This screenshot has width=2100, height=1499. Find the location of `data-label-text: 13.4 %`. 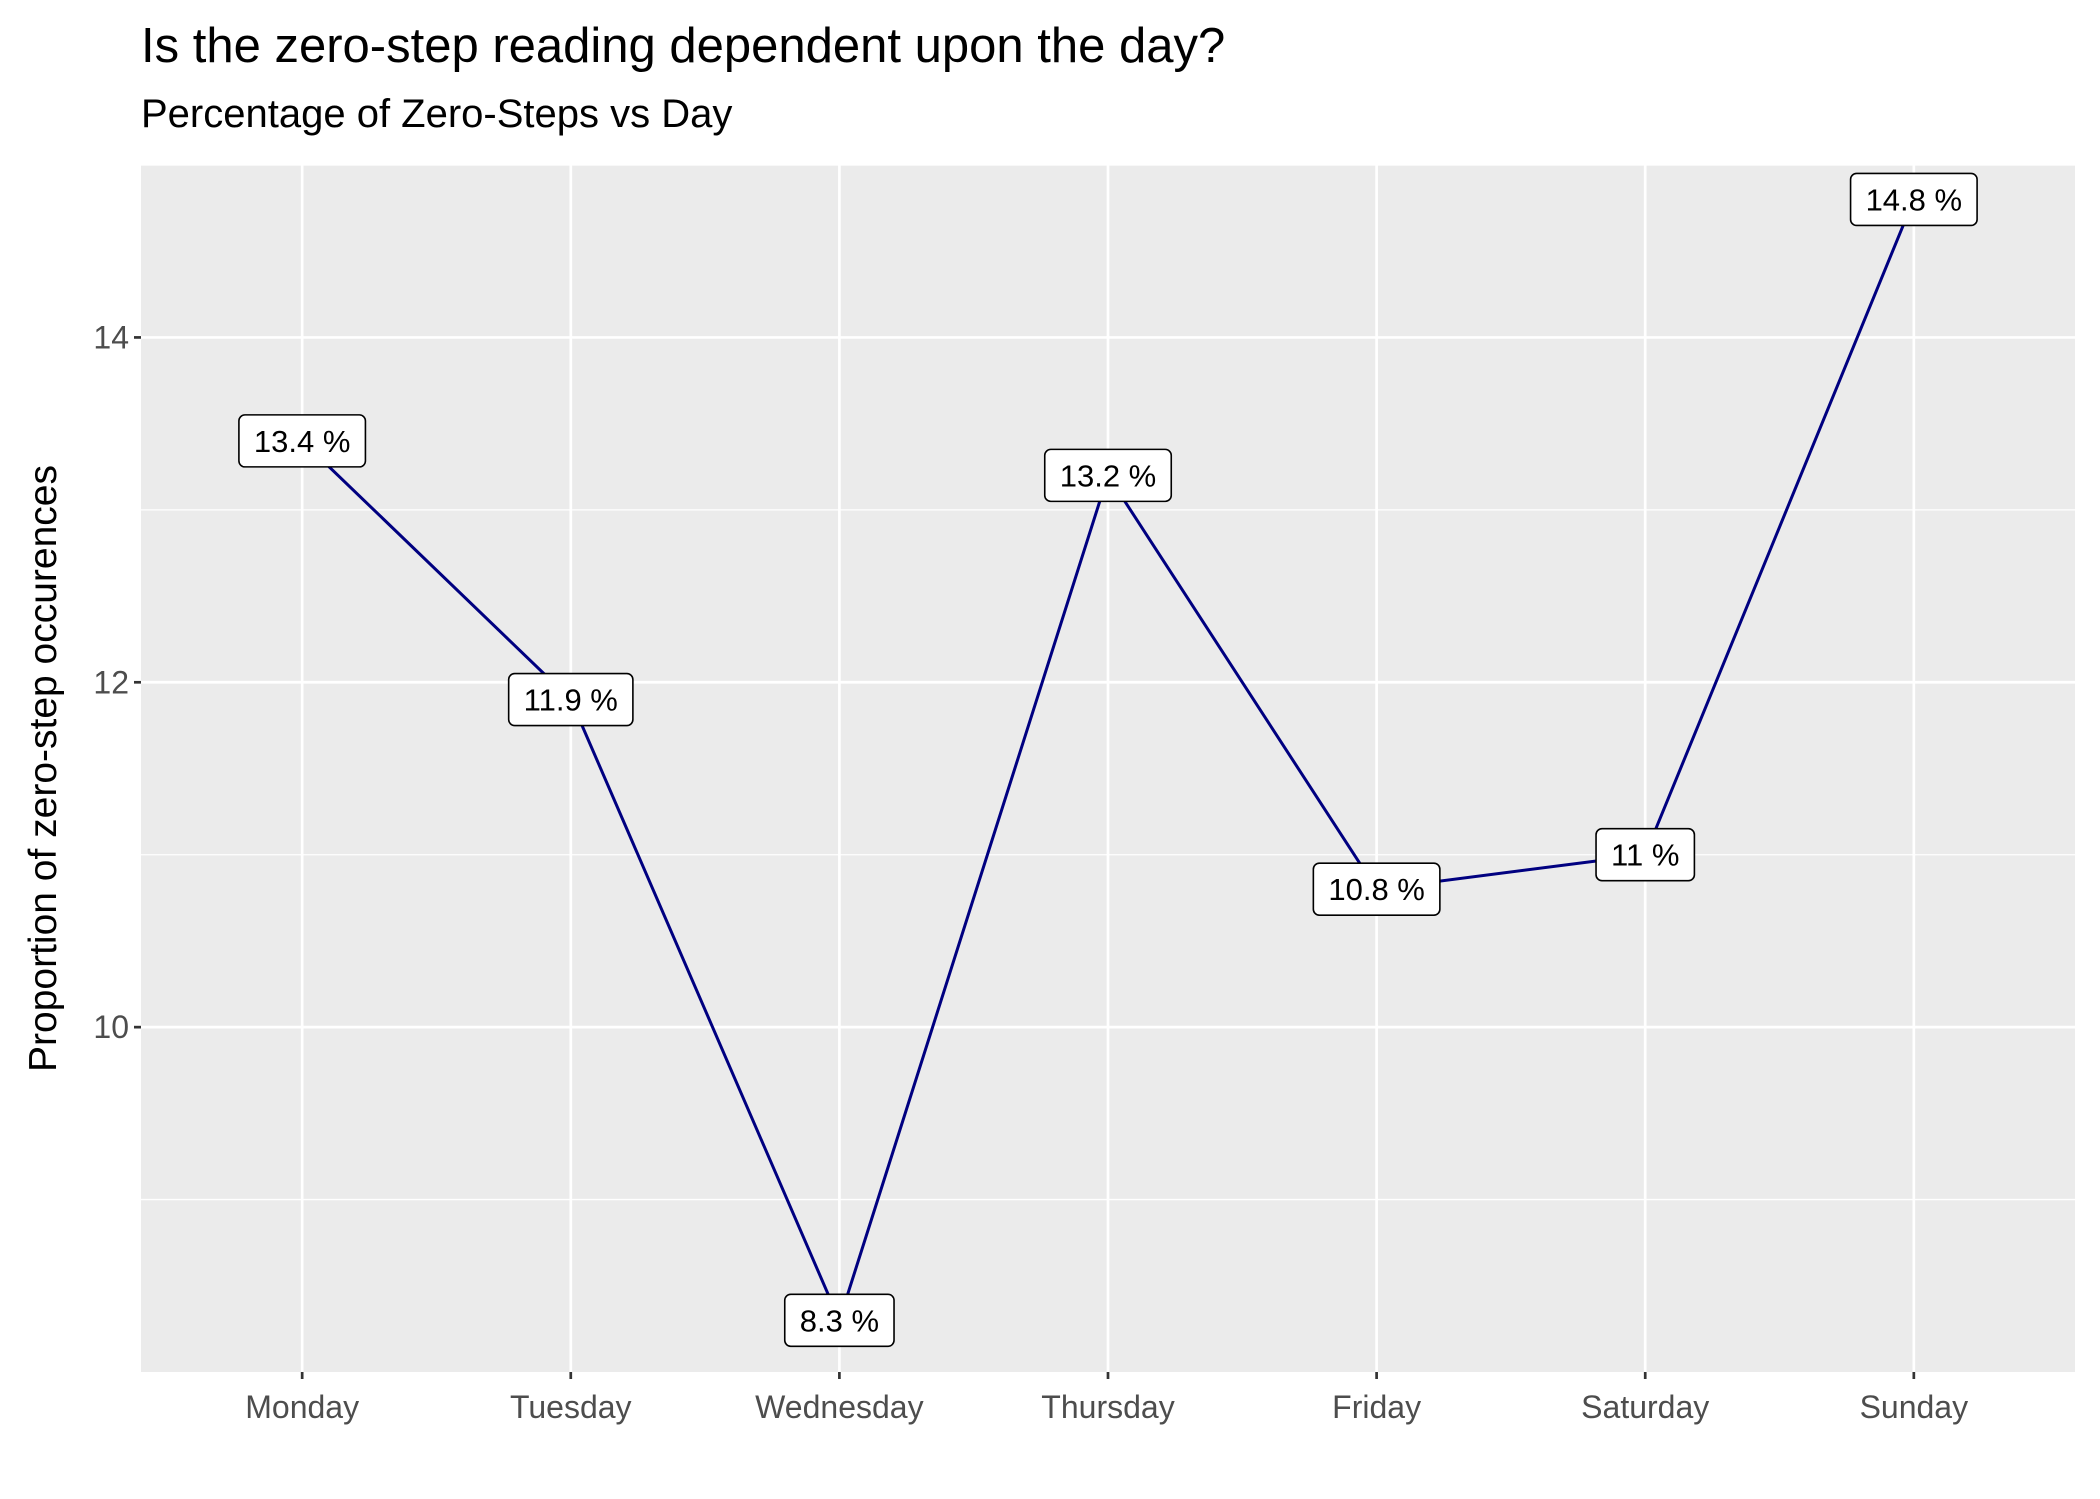

data-label-text: 13.4 % is located at coordinates (302, 441).